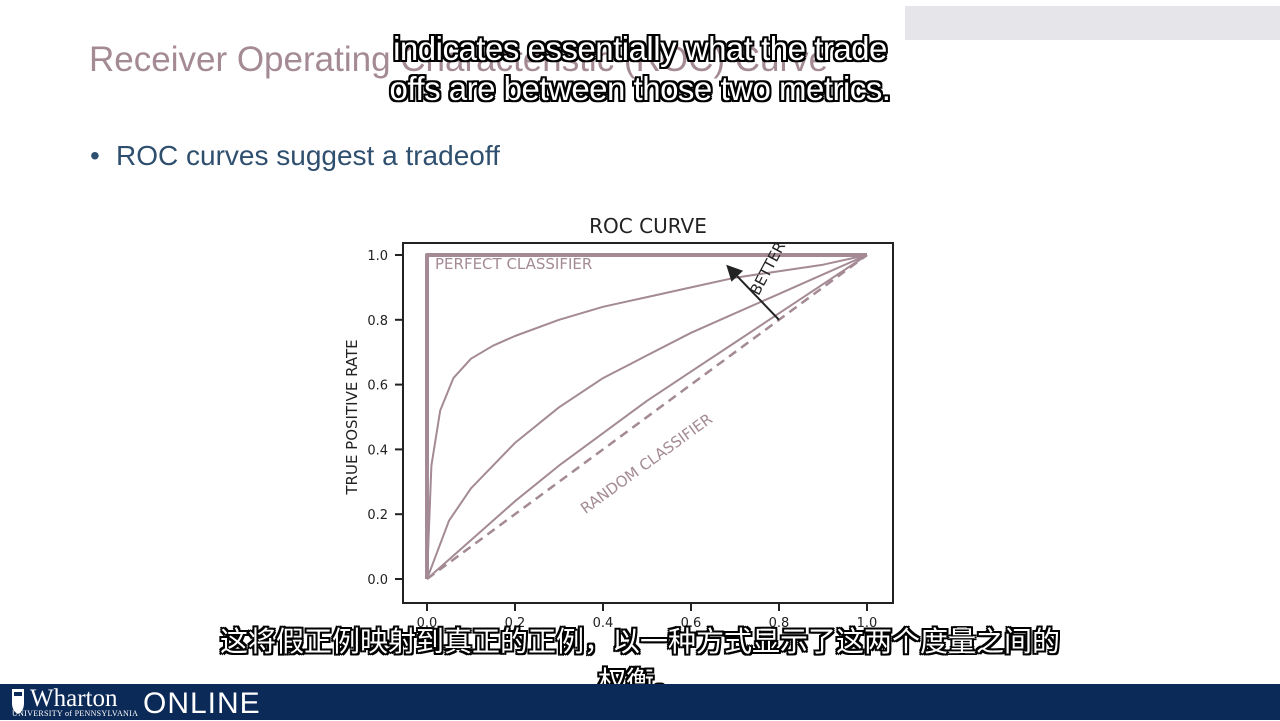  Describe the element at coordinates (427, 623) in the screenshot. I see `x-tick-label: 0.0` at that location.